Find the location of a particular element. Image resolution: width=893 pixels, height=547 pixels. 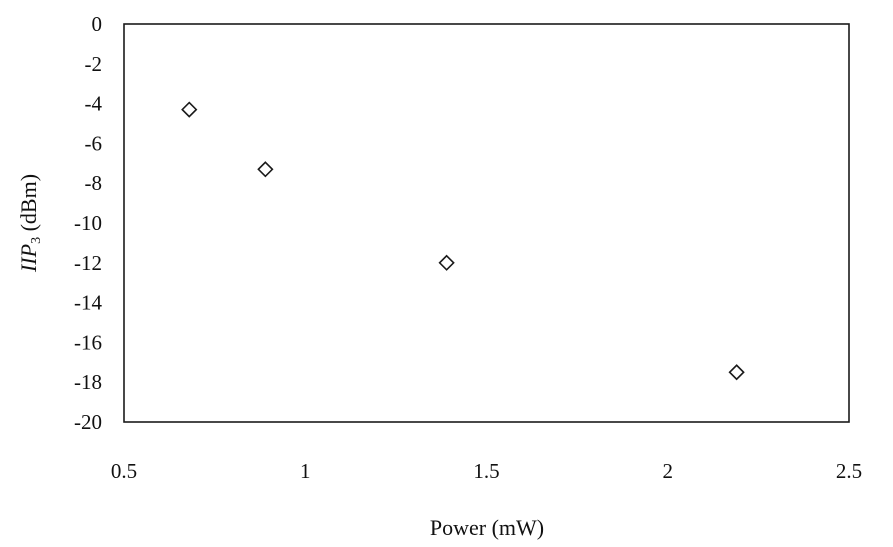

x-axis-ticks: 0.5 1 1.5 2 2.5 is located at coordinates (486, 471).